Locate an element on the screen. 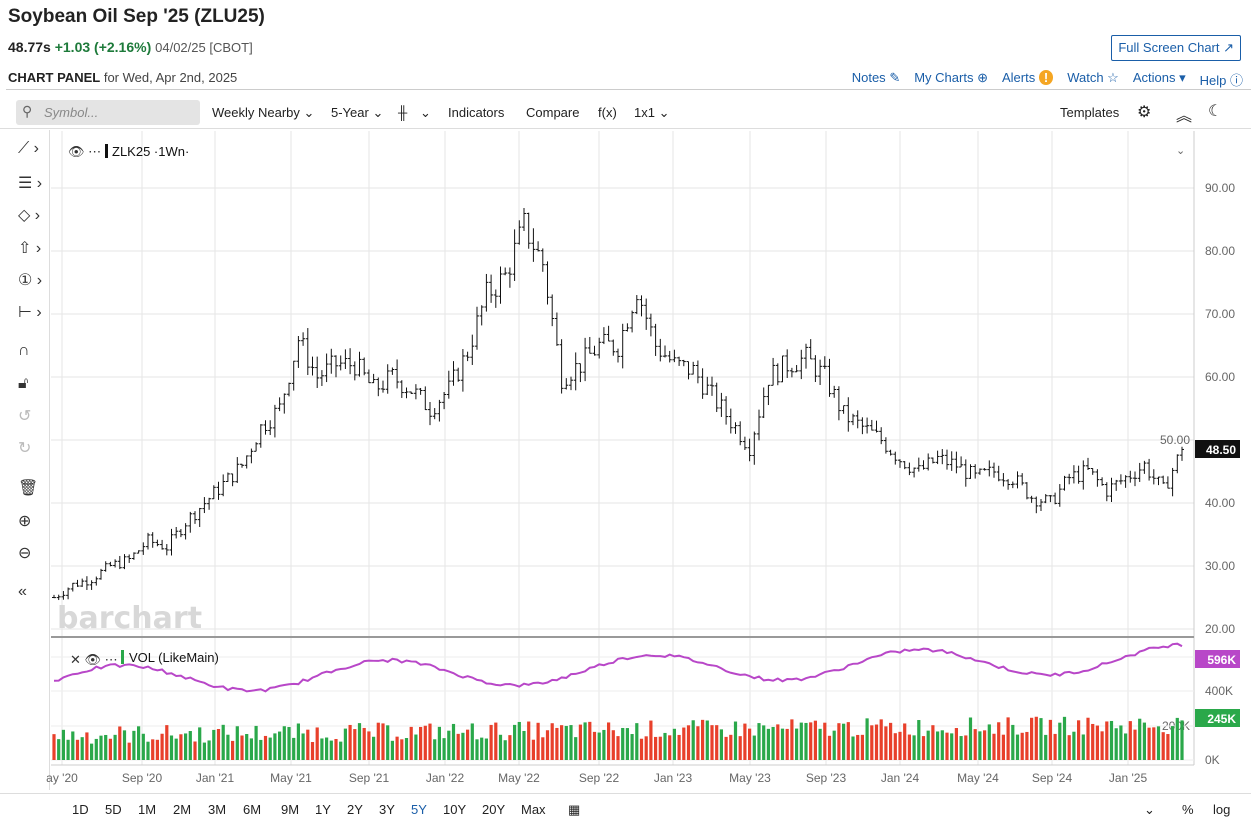 This screenshot has width=1251, height=822. collapse-sidebar-icon: « is located at coordinates (22, 591).